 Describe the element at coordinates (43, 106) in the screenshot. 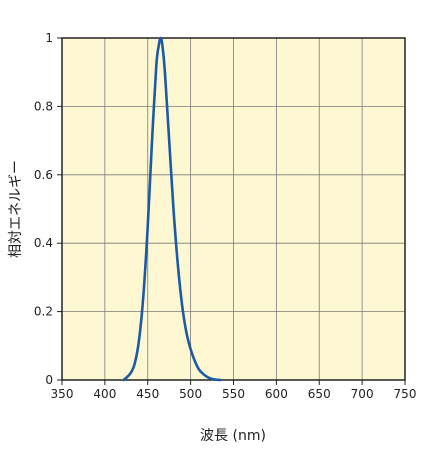

I see `y-tick-label: 0.8` at that location.